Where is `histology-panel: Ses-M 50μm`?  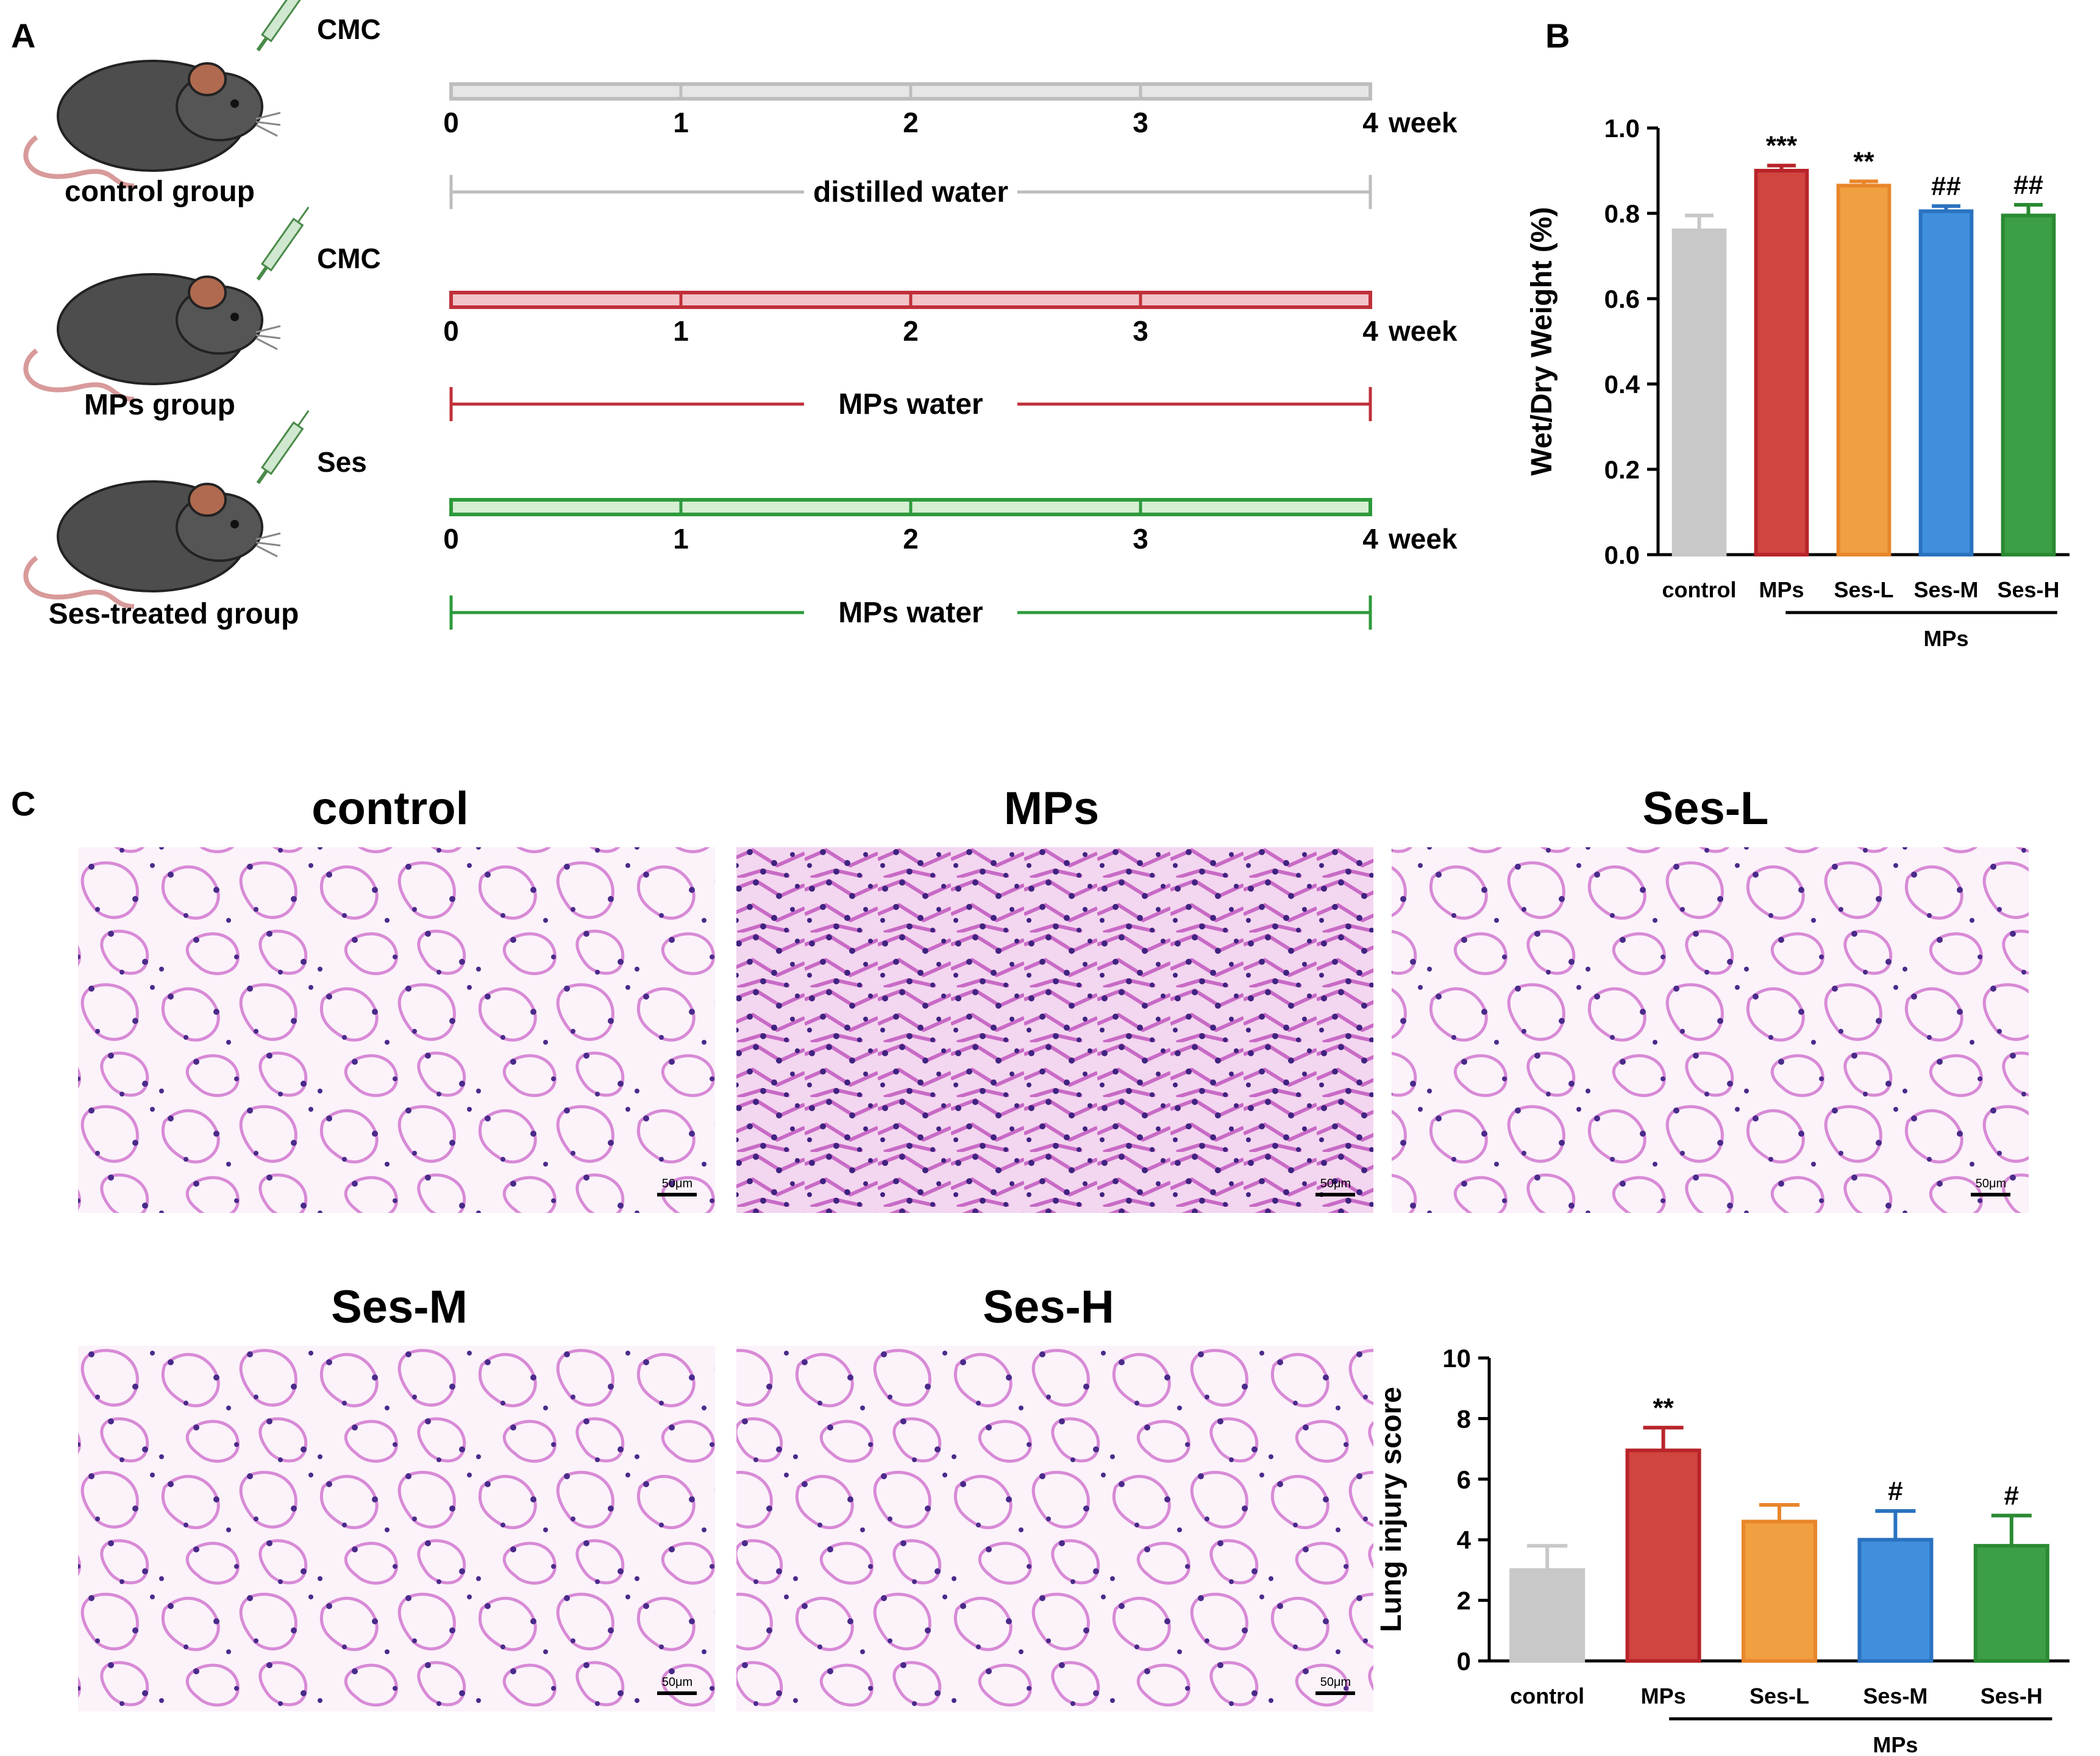 histology-panel: Ses-M 50μm is located at coordinates (396, 1497).